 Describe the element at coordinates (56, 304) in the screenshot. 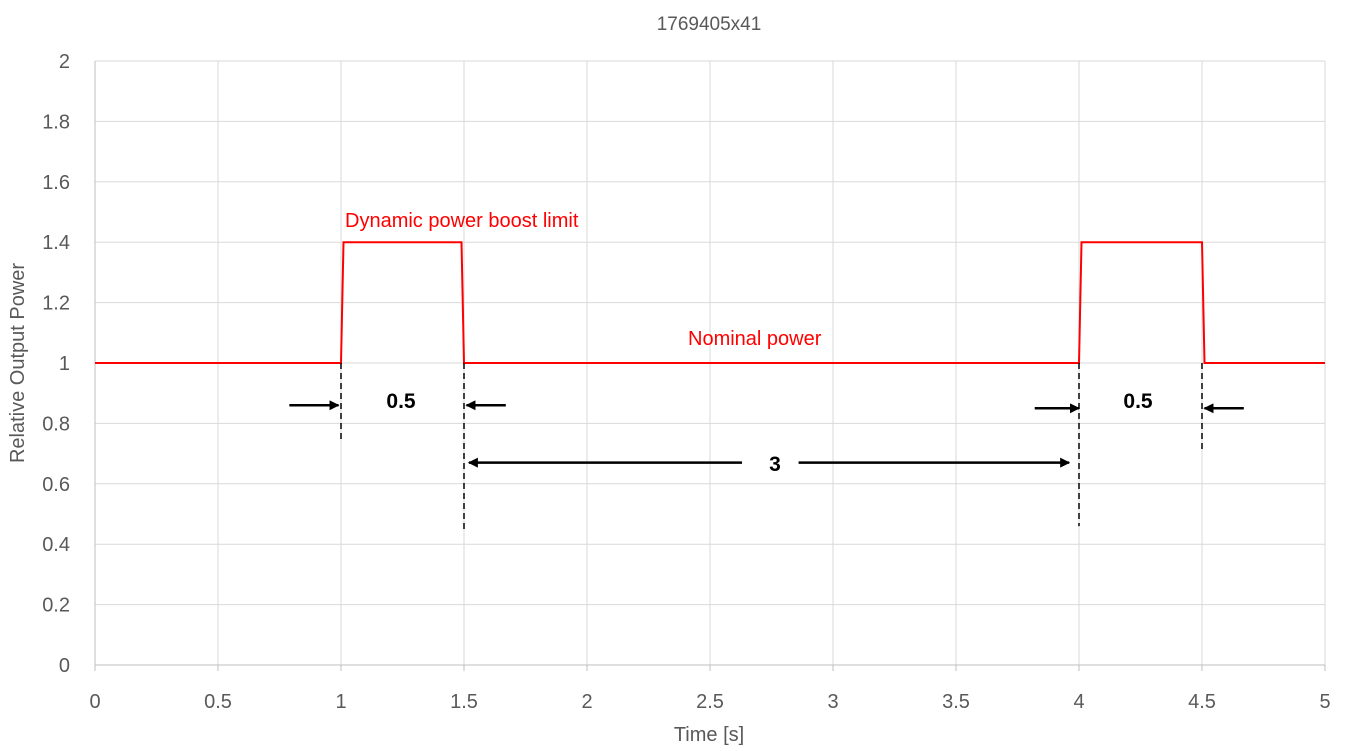

I see `y-tick-label-6: 1.2` at that location.